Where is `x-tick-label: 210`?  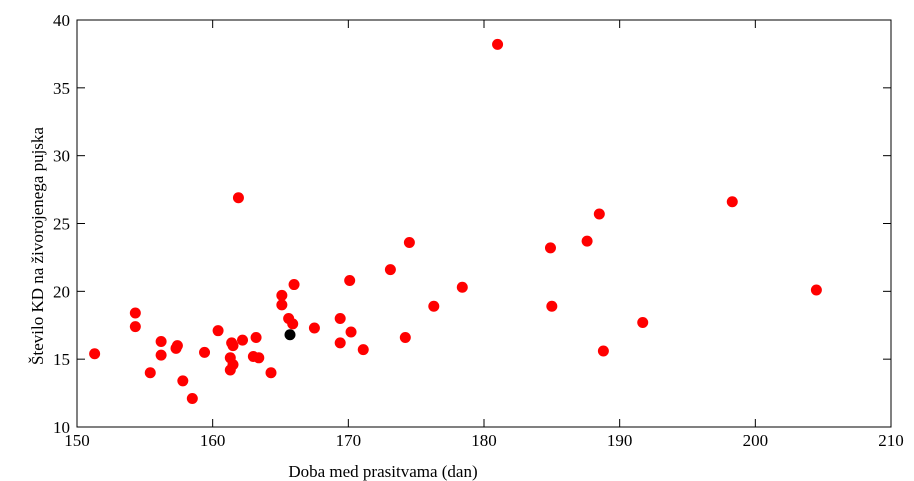 x-tick-label: 210 is located at coordinates (891, 440).